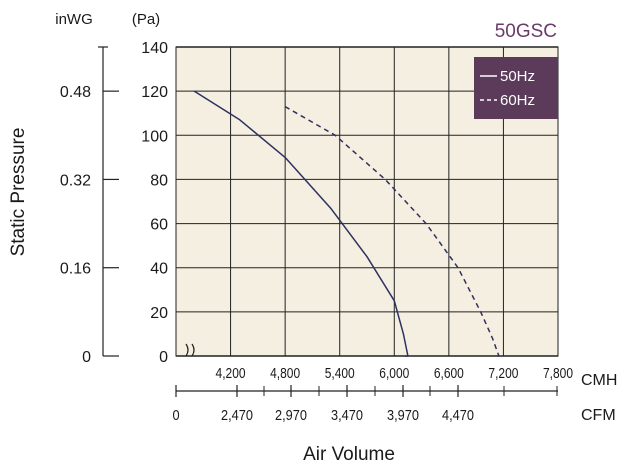 The height and width of the screenshot is (469, 631). Describe the element at coordinates (558, 373) in the screenshot. I see `cmh-tick-label: 7,800` at that location.